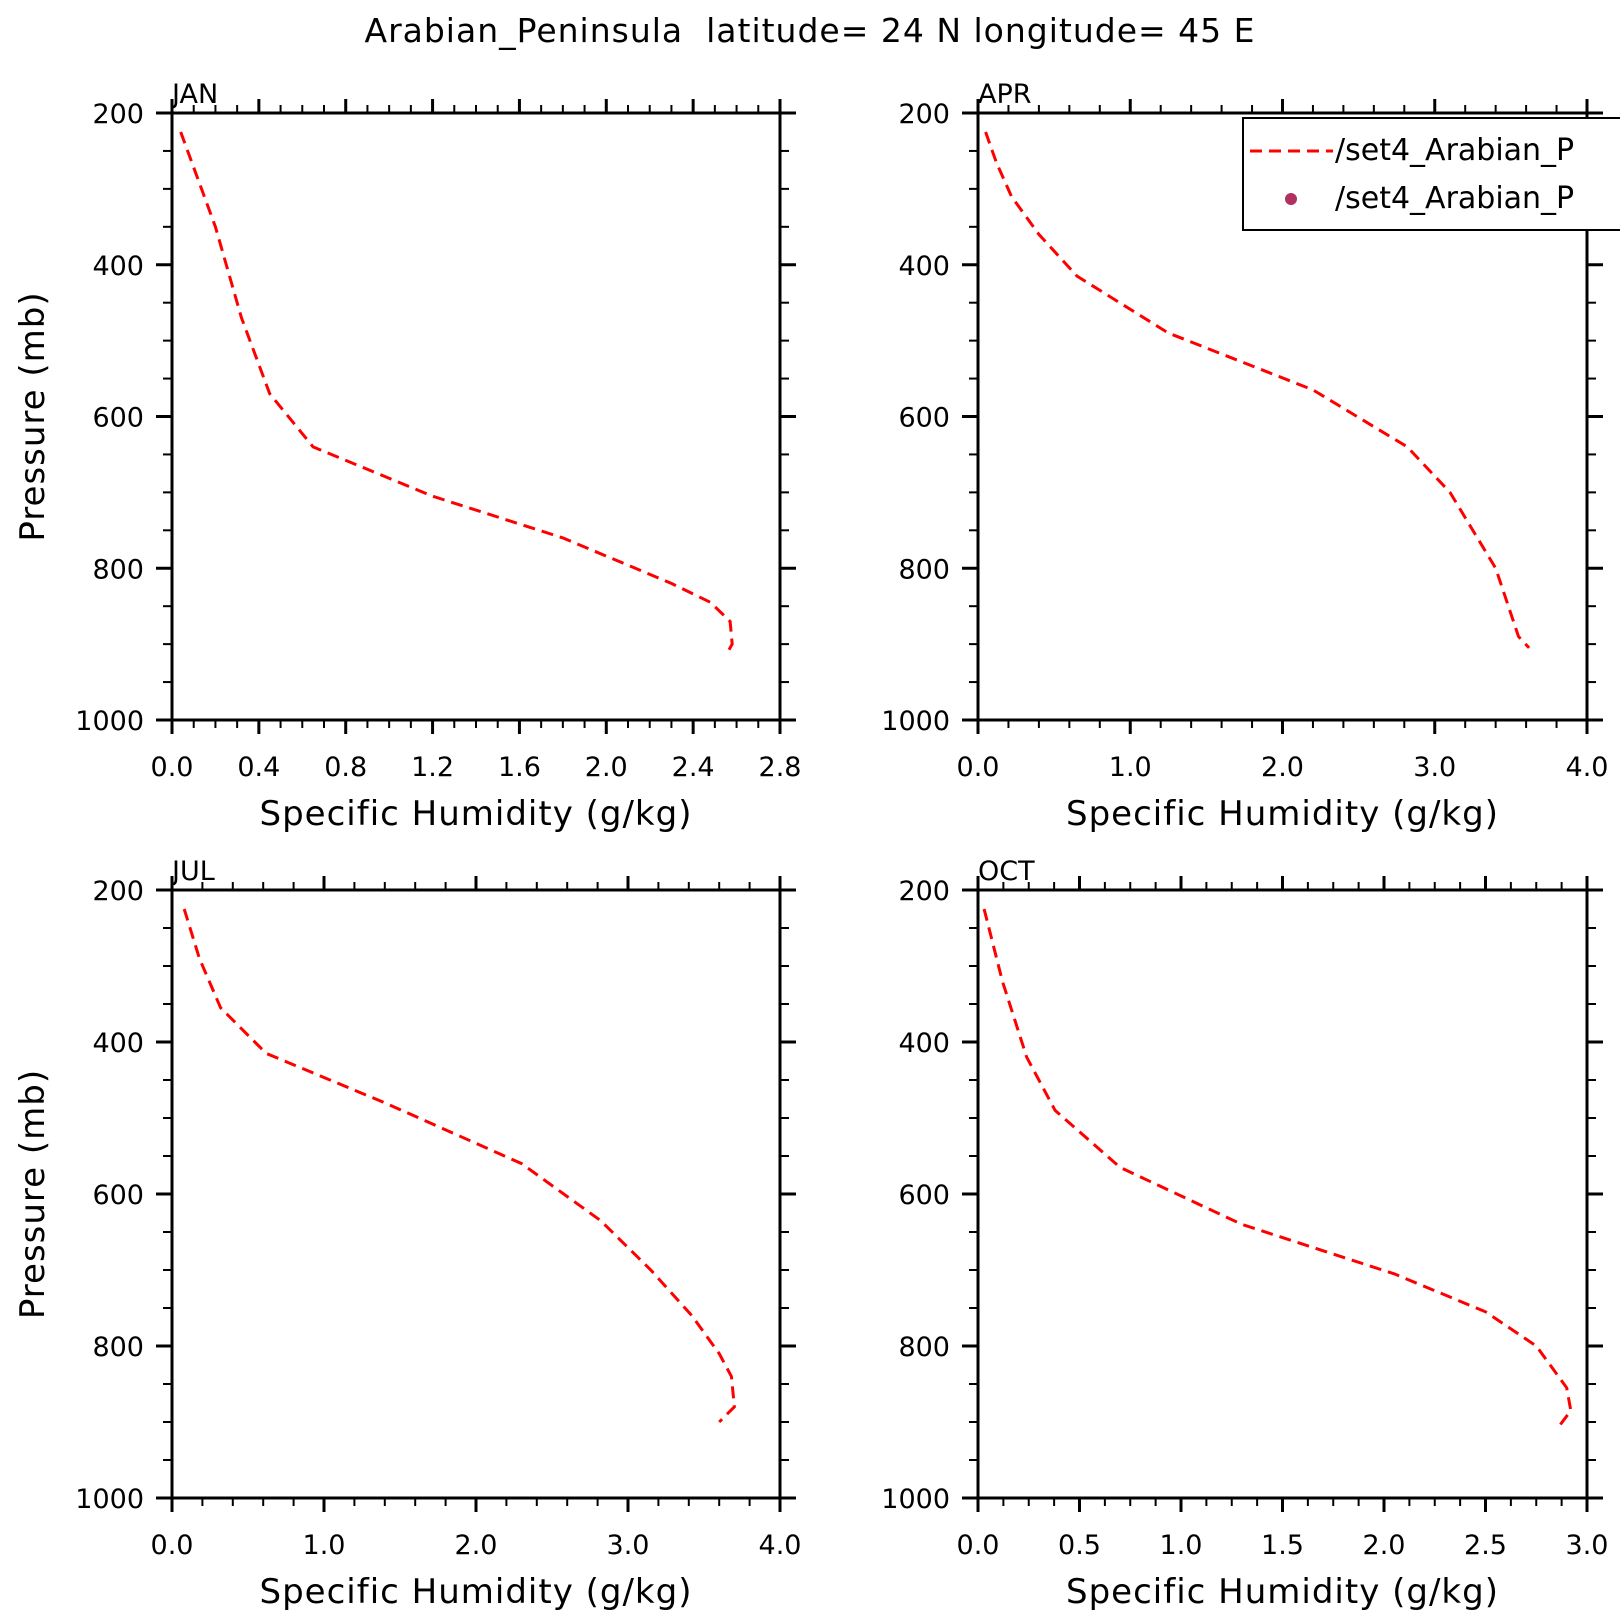  I want to click on x-tick-label: 1.6, so click(519, 767).